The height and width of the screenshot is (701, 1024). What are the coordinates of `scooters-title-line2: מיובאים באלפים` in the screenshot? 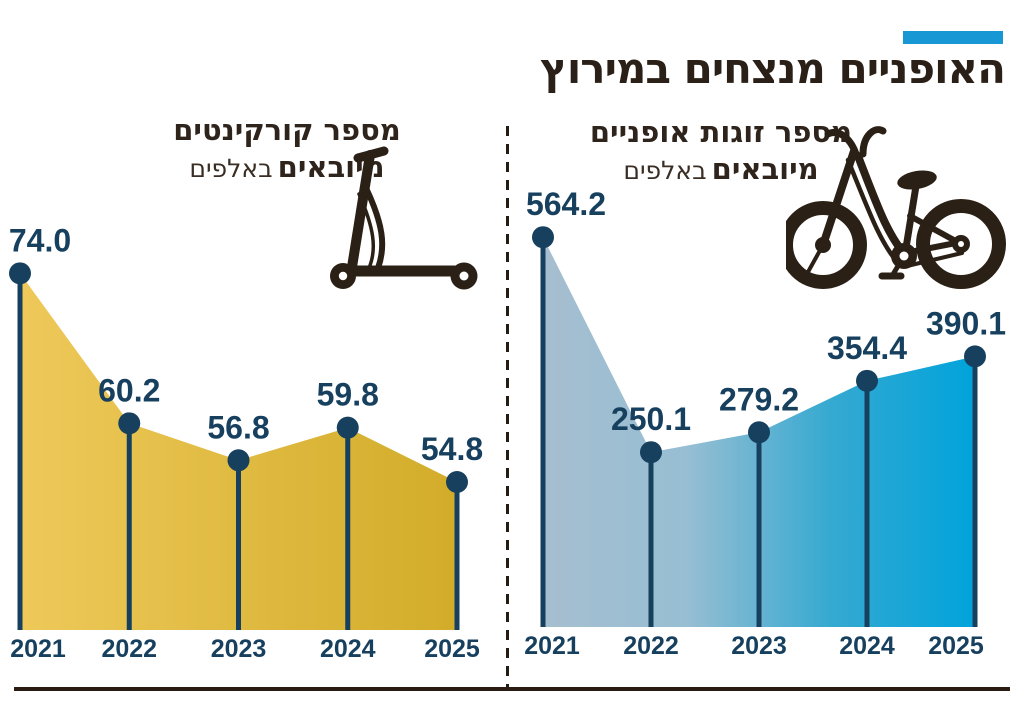 It's located at (287, 166).